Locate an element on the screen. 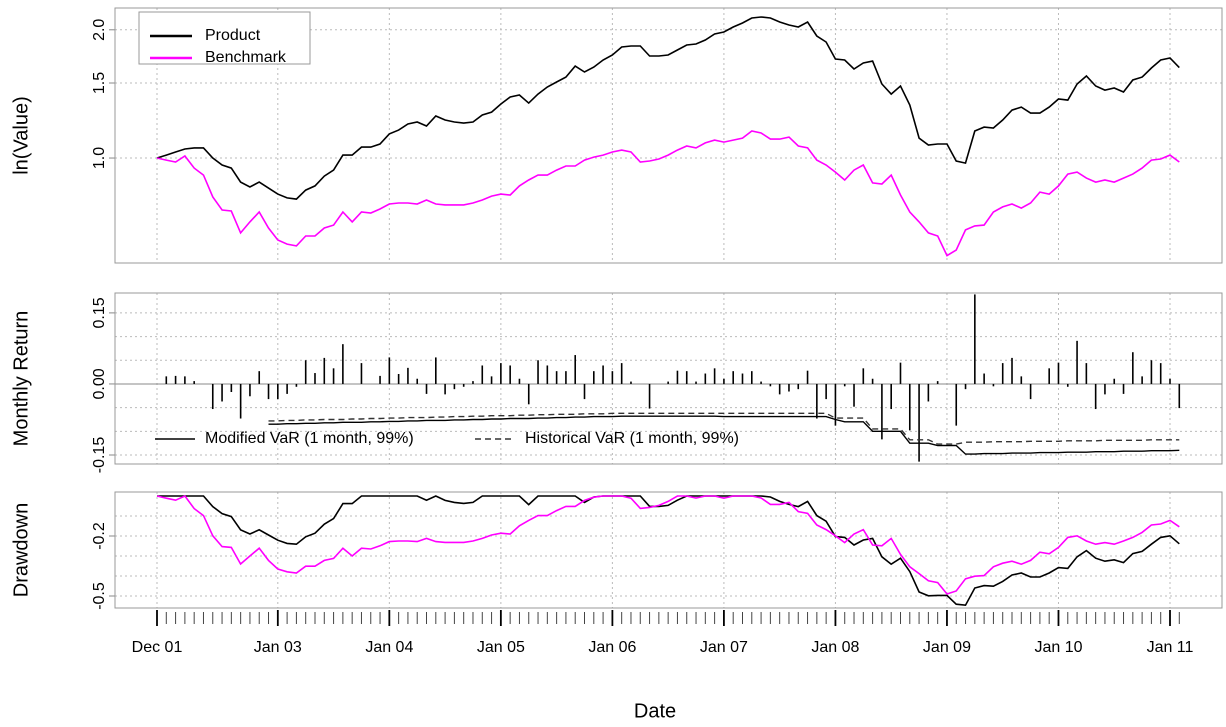 Image resolution: width=1226 pixels, height=727 pixels. y-tick-label: 1.5 is located at coordinates (99, 83).